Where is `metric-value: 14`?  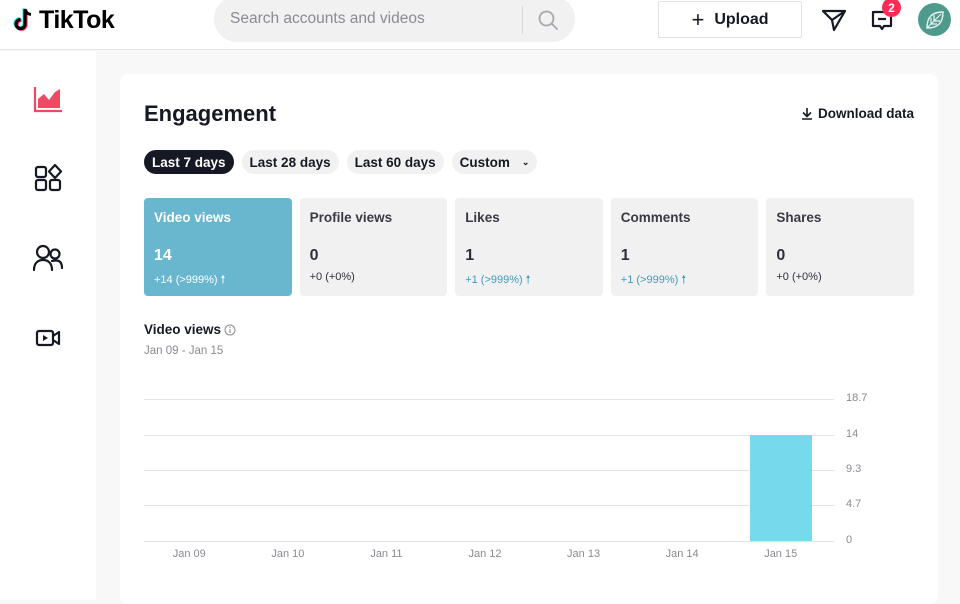
metric-value: 14 is located at coordinates (163, 255).